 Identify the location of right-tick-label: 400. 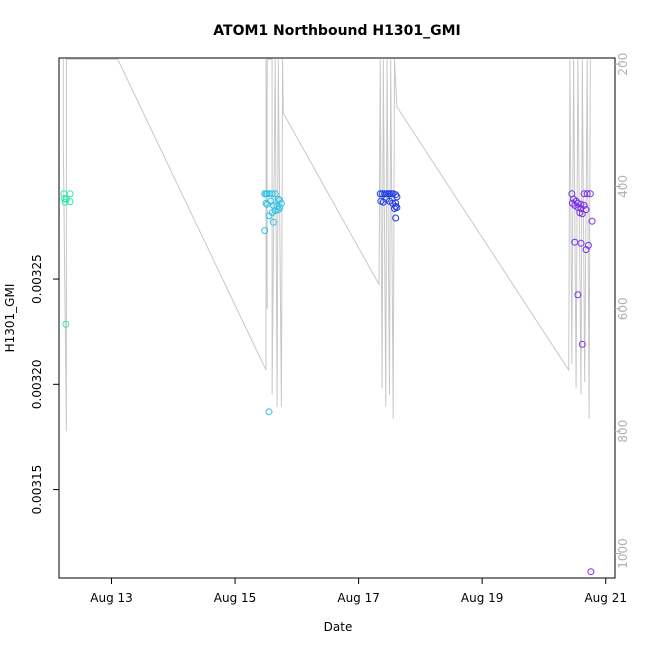
(623, 186).